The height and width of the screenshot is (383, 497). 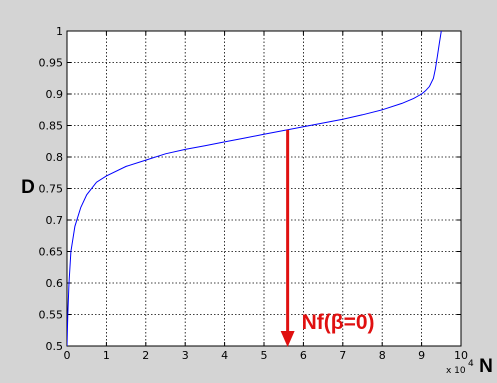 I want to click on y-tick-label: 0.65, so click(x=51, y=252).